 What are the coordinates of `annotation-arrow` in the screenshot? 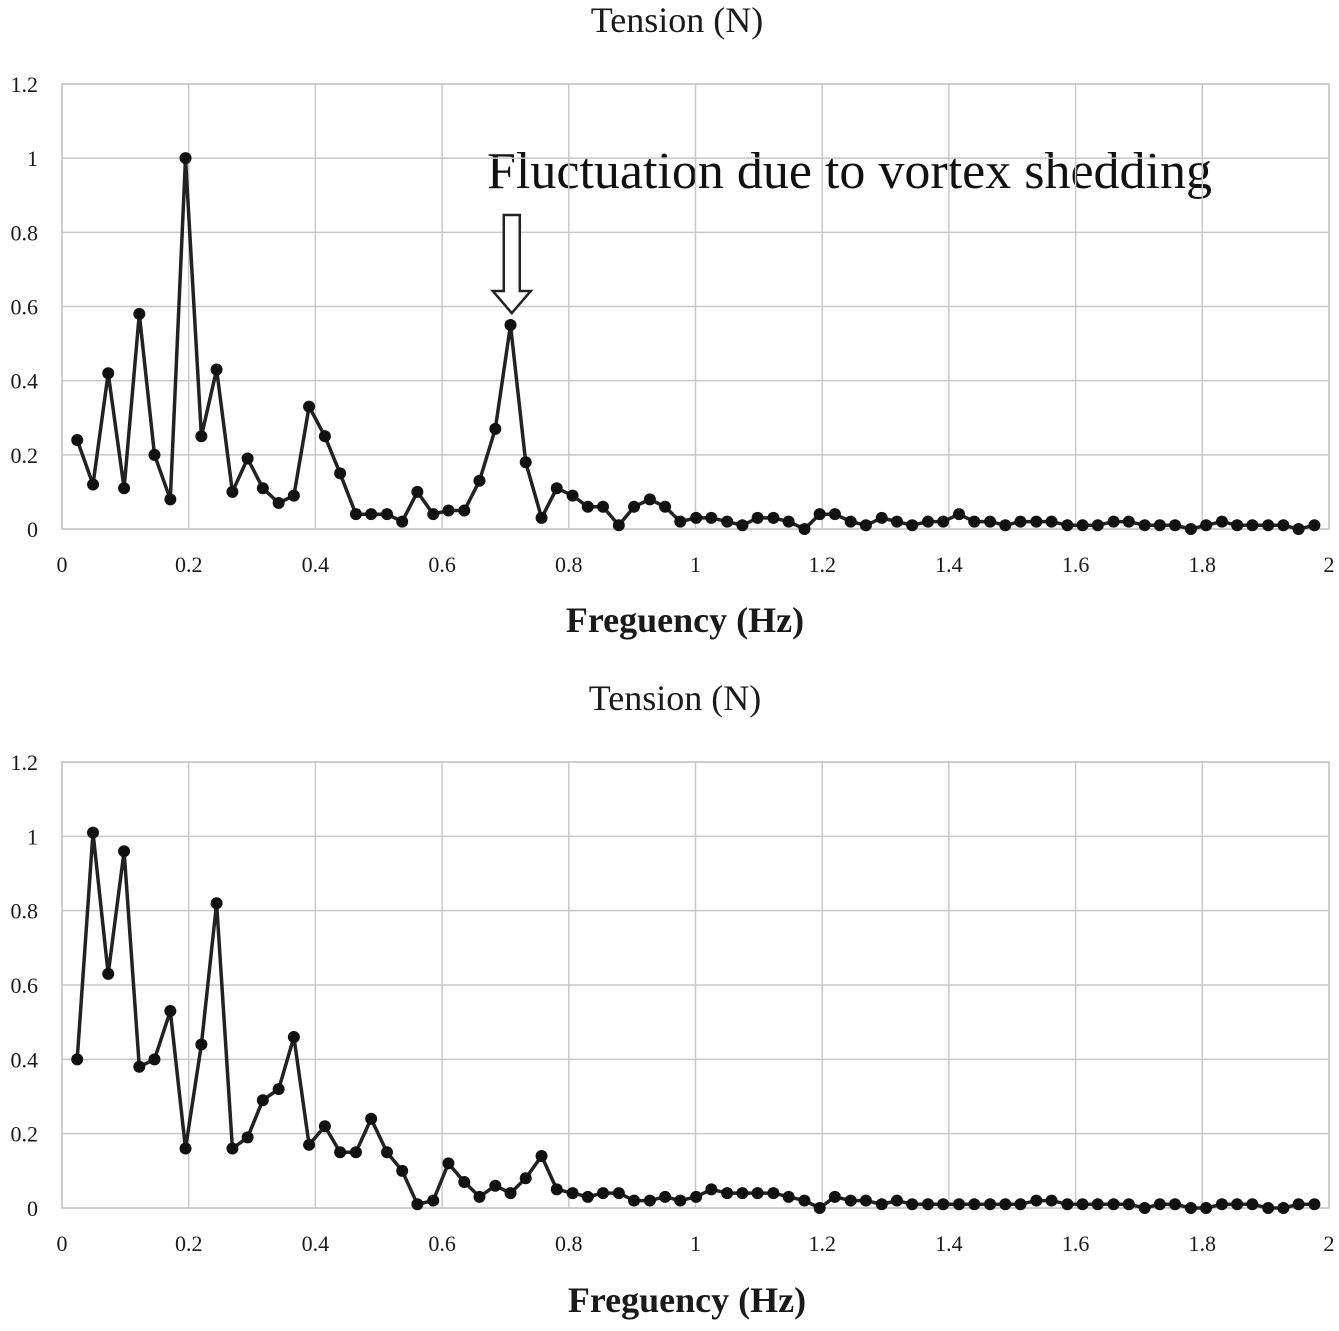 It's located at (512, 264).